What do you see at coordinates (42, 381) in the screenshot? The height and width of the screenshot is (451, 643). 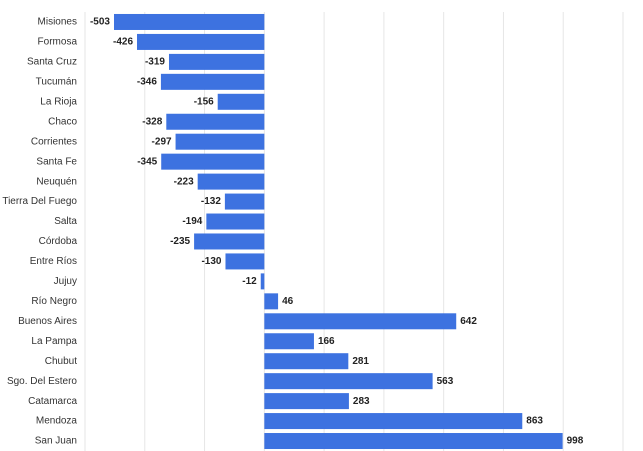 I see `y-tick-label: Sgo. Del Estero` at bounding box center [42, 381].